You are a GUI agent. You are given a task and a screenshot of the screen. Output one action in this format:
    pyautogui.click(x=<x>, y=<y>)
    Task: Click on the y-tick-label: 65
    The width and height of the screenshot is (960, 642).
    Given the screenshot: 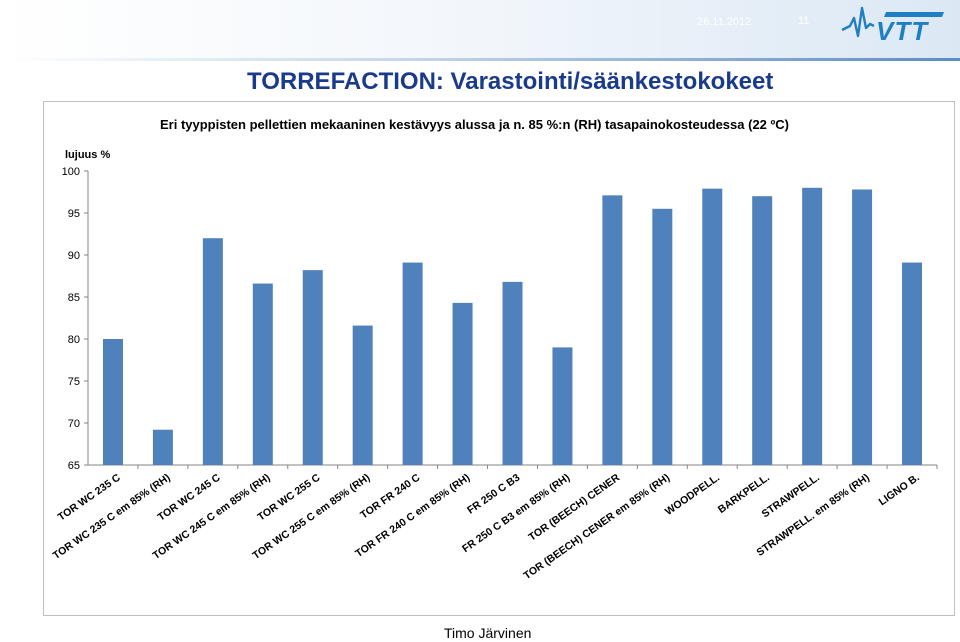 What is the action you would take?
    pyautogui.click(x=74, y=466)
    